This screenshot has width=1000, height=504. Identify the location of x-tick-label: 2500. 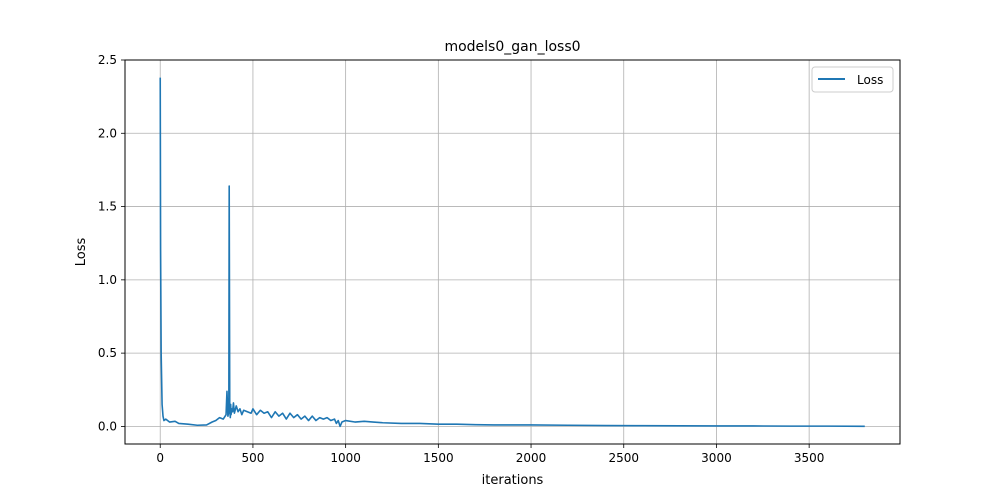
(623, 458).